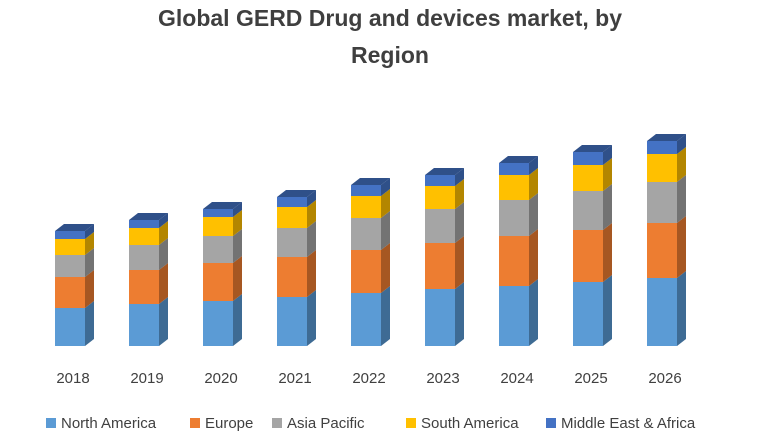 The image size is (780, 440). Describe the element at coordinates (70, 247) in the screenshot. I see `bar-south-america-2018` at that location.